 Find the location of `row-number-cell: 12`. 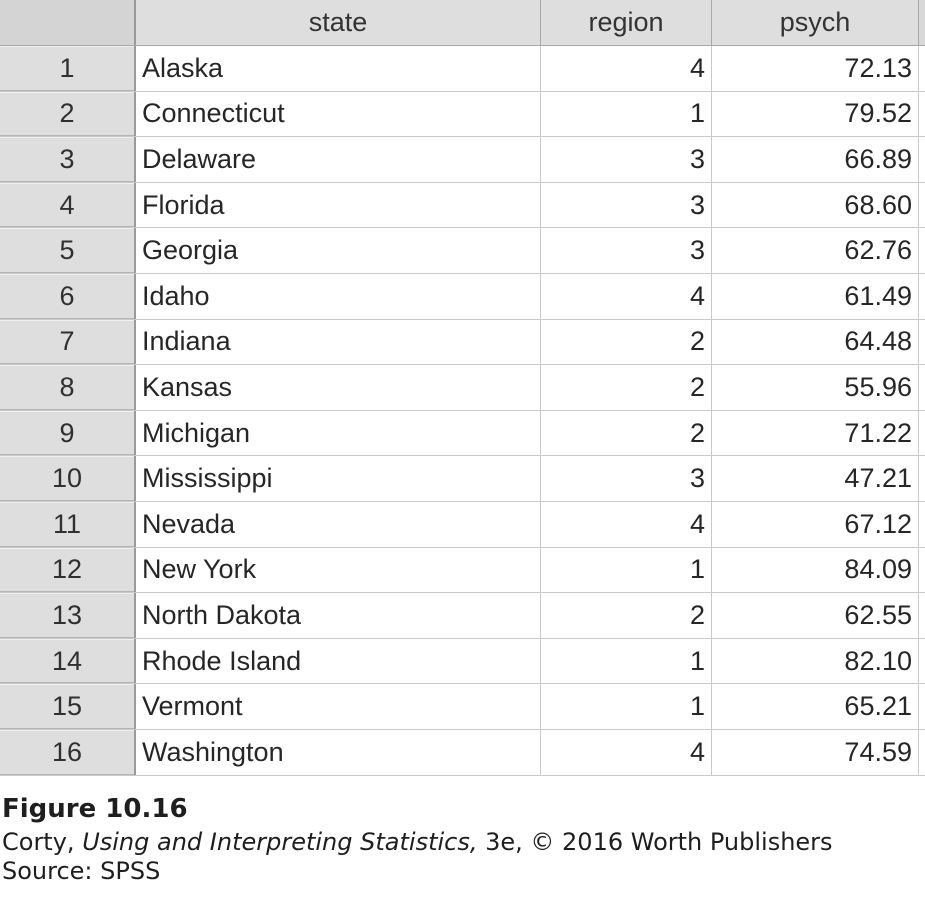

row-number-cell: 12 is located at coordinates (68, 570).